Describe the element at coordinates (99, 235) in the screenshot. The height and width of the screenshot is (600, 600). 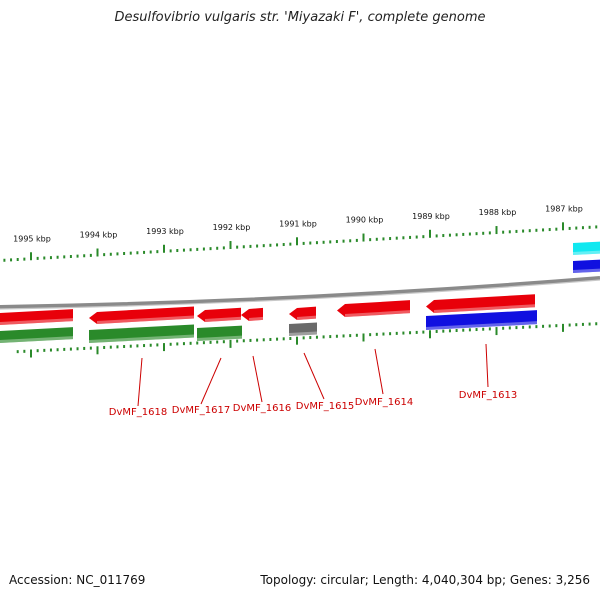
I see `scale-tick-label: 1994 kbp` at that location.